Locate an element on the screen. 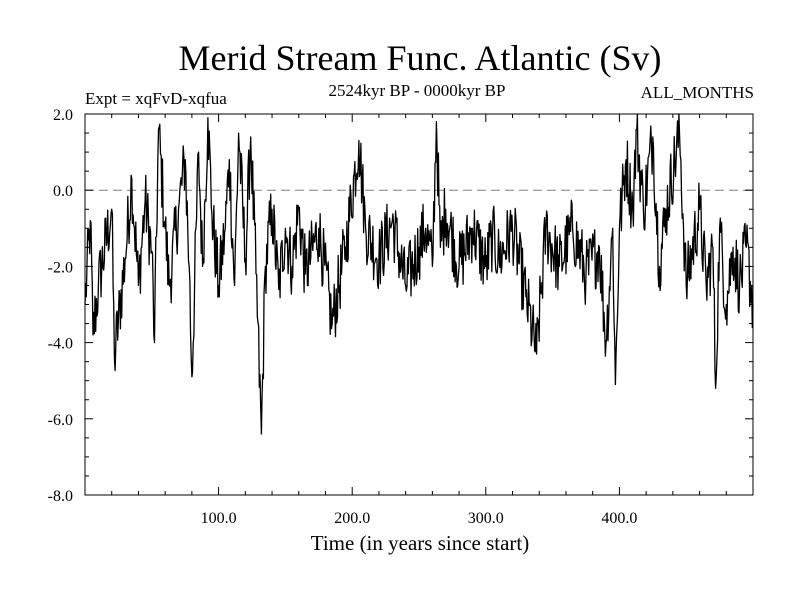  y-tick-label: -6.0 is located at coordinates (60, 420).